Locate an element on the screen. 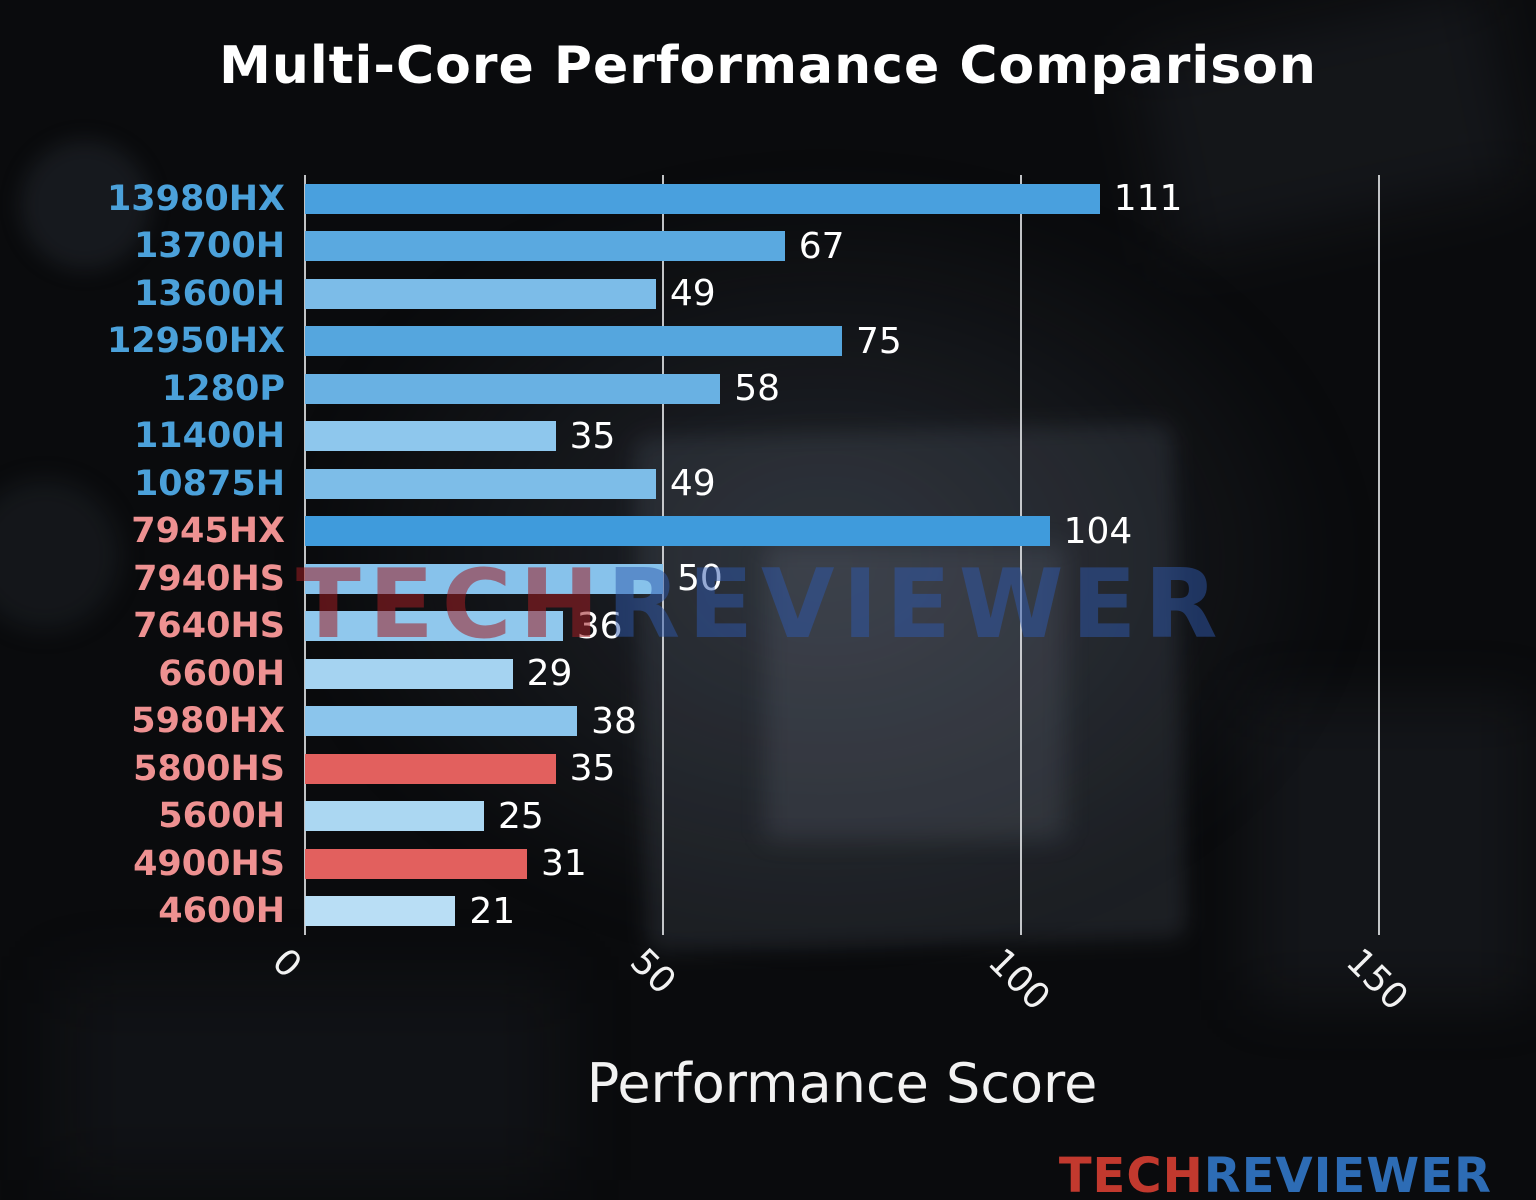 This screenshot has width=1536, height=1200. category-label: 4600H is located at coordinates (221, 911).